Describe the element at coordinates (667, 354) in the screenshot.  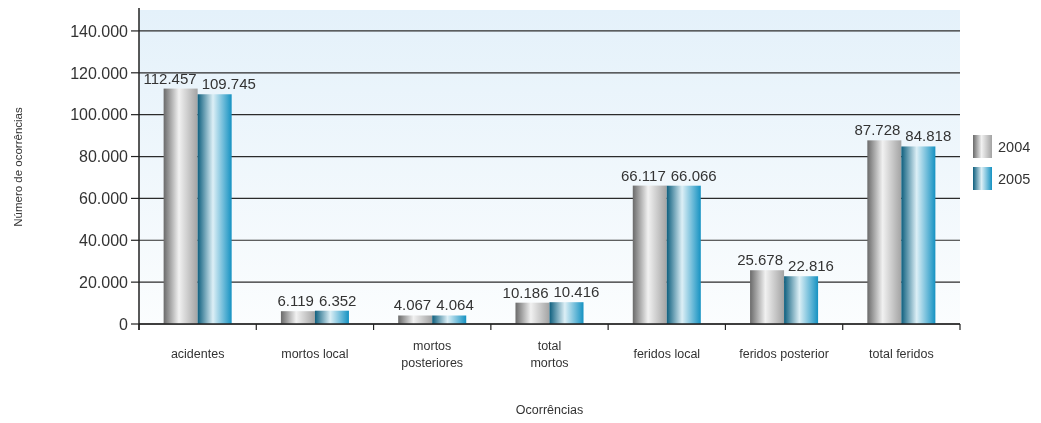
I see `x-tick-label: feridos local` at that location.